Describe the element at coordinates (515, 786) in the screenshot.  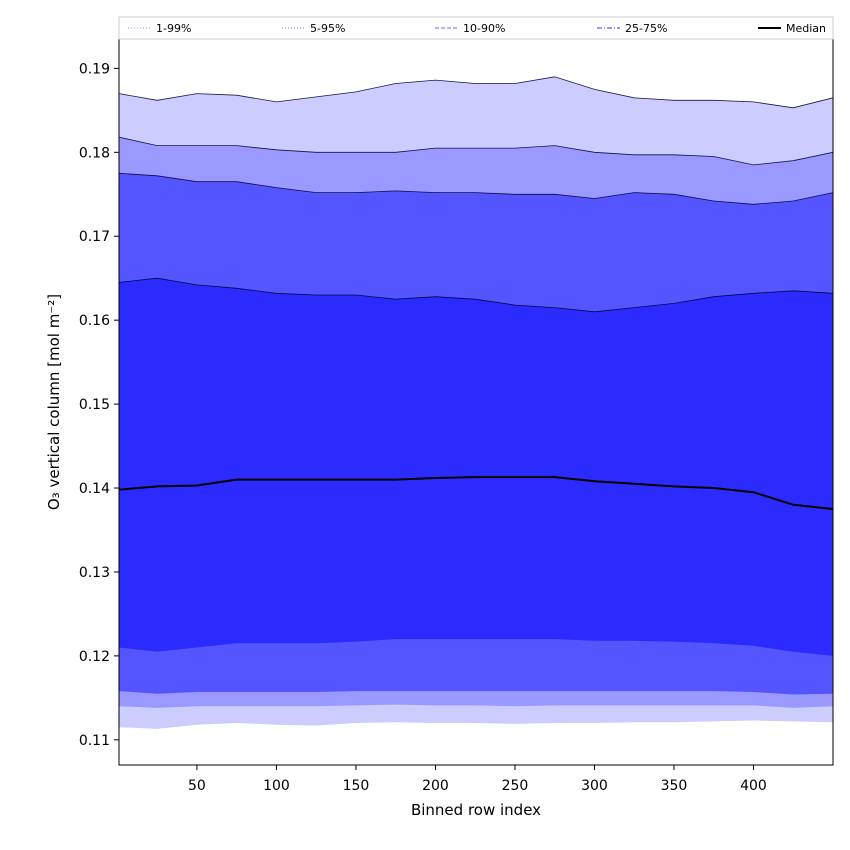
I see `x-tick-label: 250` at that location.